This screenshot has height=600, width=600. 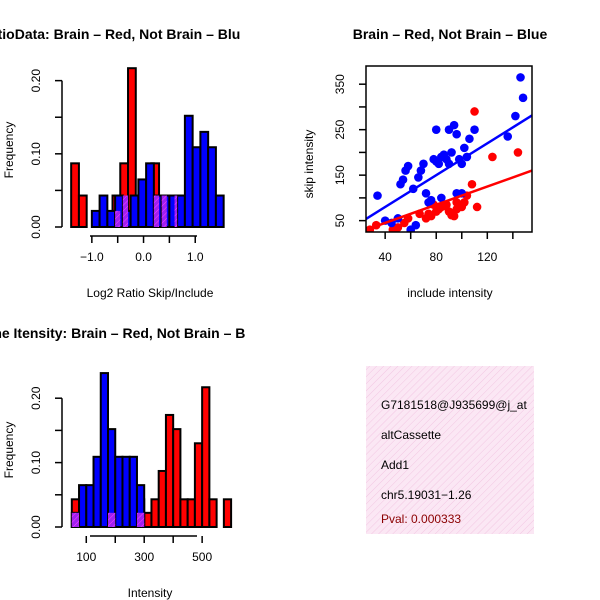 I want to click on x-tick-label: 80, so click(x=437, y=257).